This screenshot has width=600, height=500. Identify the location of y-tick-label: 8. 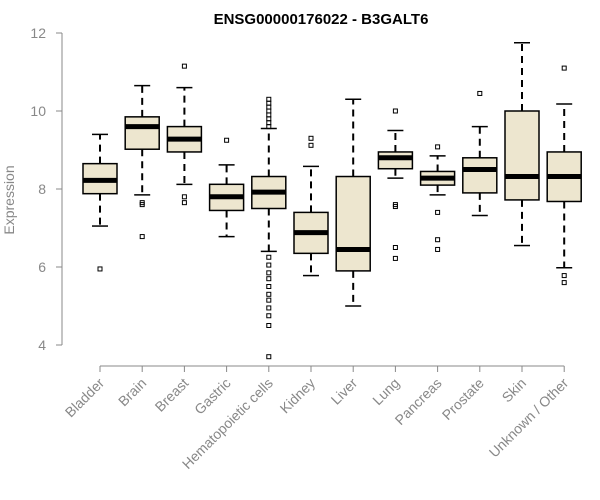
(42, 189).